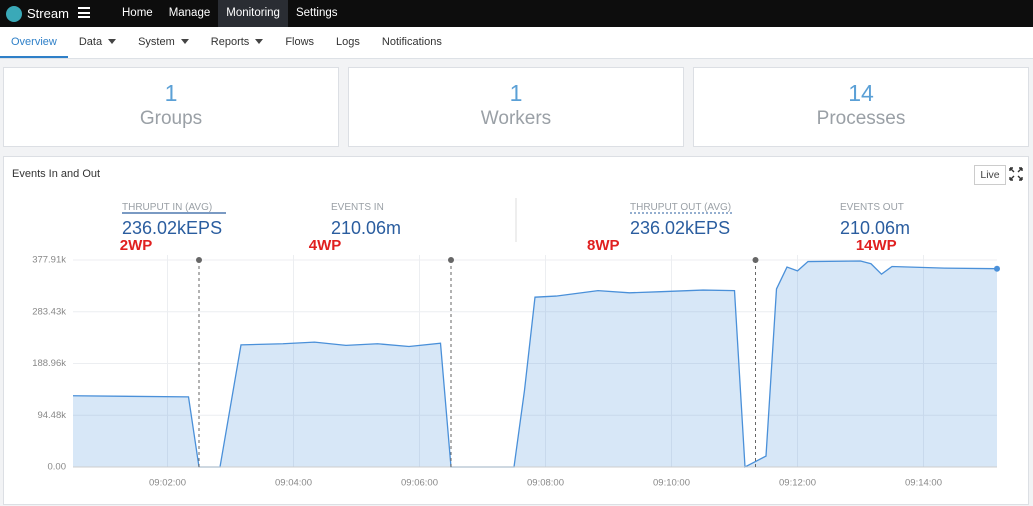 The width and height of the screenshot is (1033, 506). Describe the element at coordinates (997, 268) in the screenshot. I see `last-point` at that location.